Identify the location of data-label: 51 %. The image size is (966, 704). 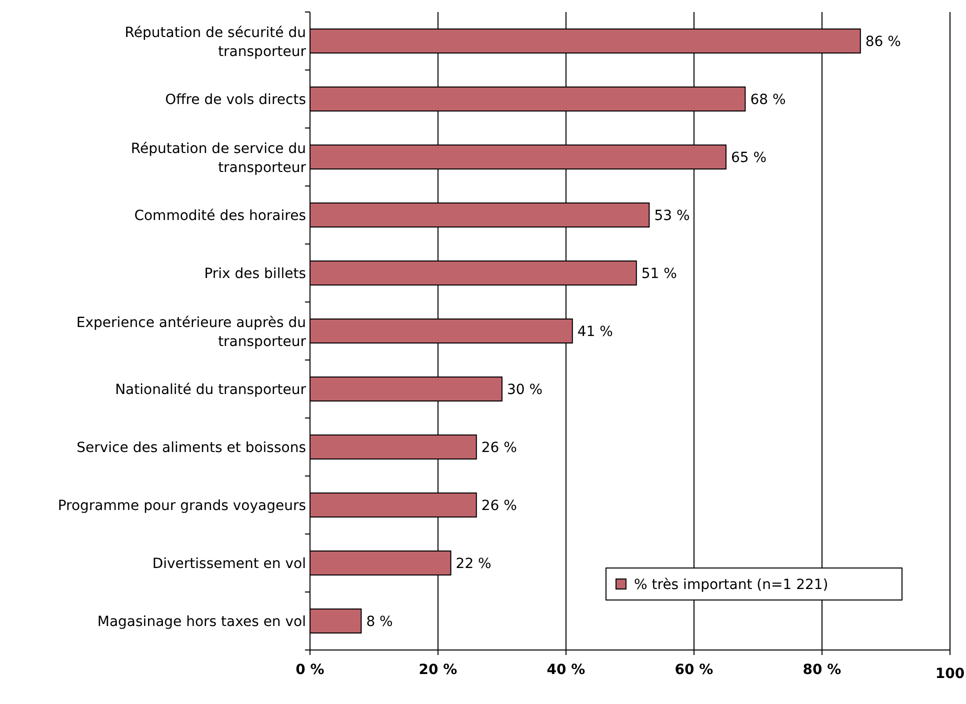
(659, 274).